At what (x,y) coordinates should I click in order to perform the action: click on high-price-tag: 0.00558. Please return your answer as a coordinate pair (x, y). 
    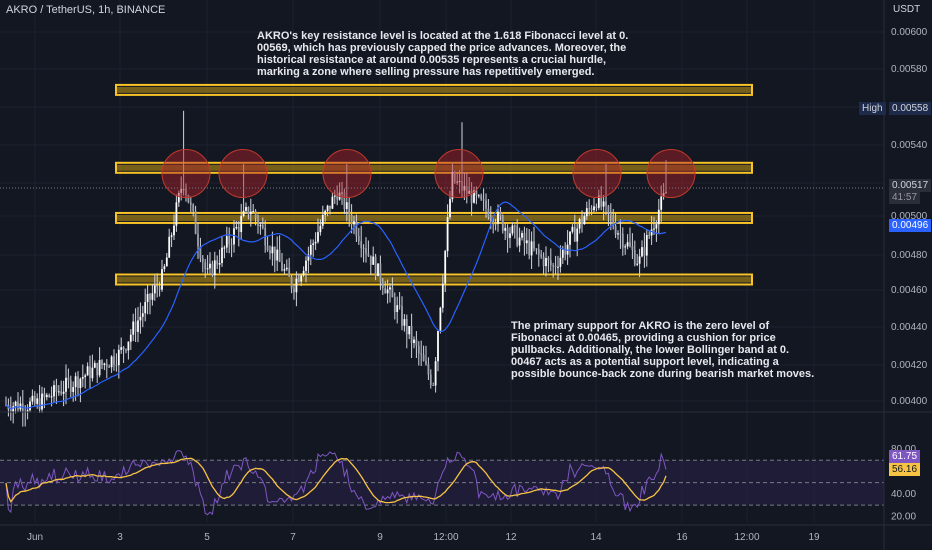
    Looking at the image, I should click on (910, 108).